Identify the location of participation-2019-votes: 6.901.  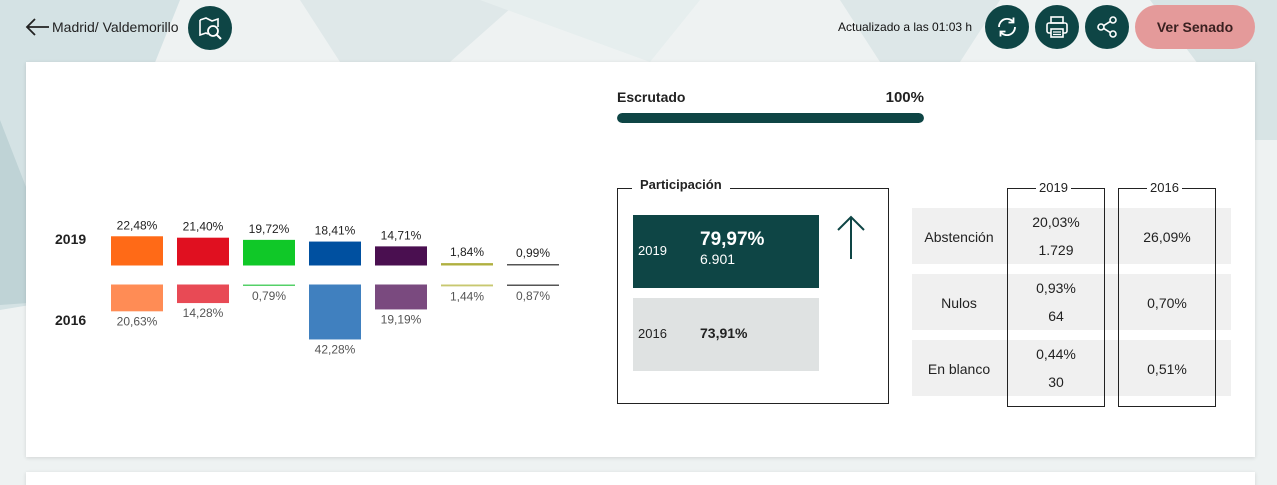
(718, 259).